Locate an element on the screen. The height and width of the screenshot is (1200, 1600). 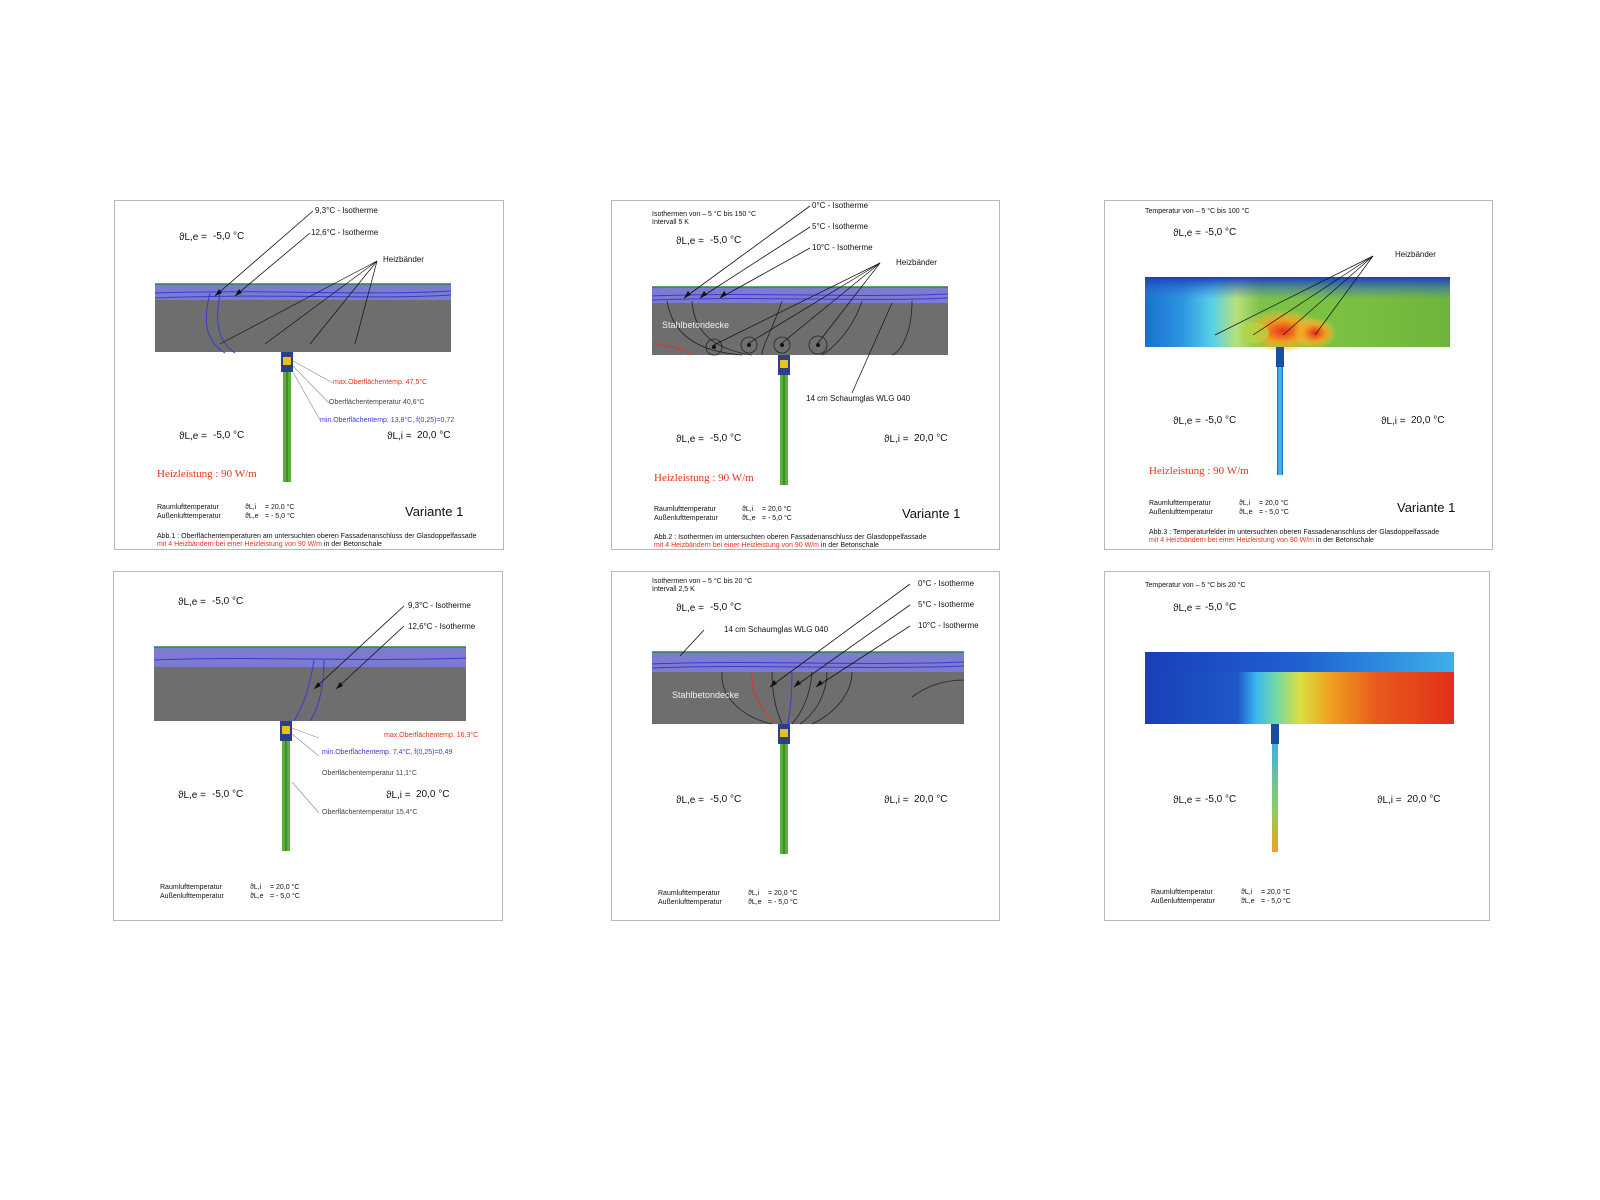
panel5-drawing is located at coordinates (808, 718).